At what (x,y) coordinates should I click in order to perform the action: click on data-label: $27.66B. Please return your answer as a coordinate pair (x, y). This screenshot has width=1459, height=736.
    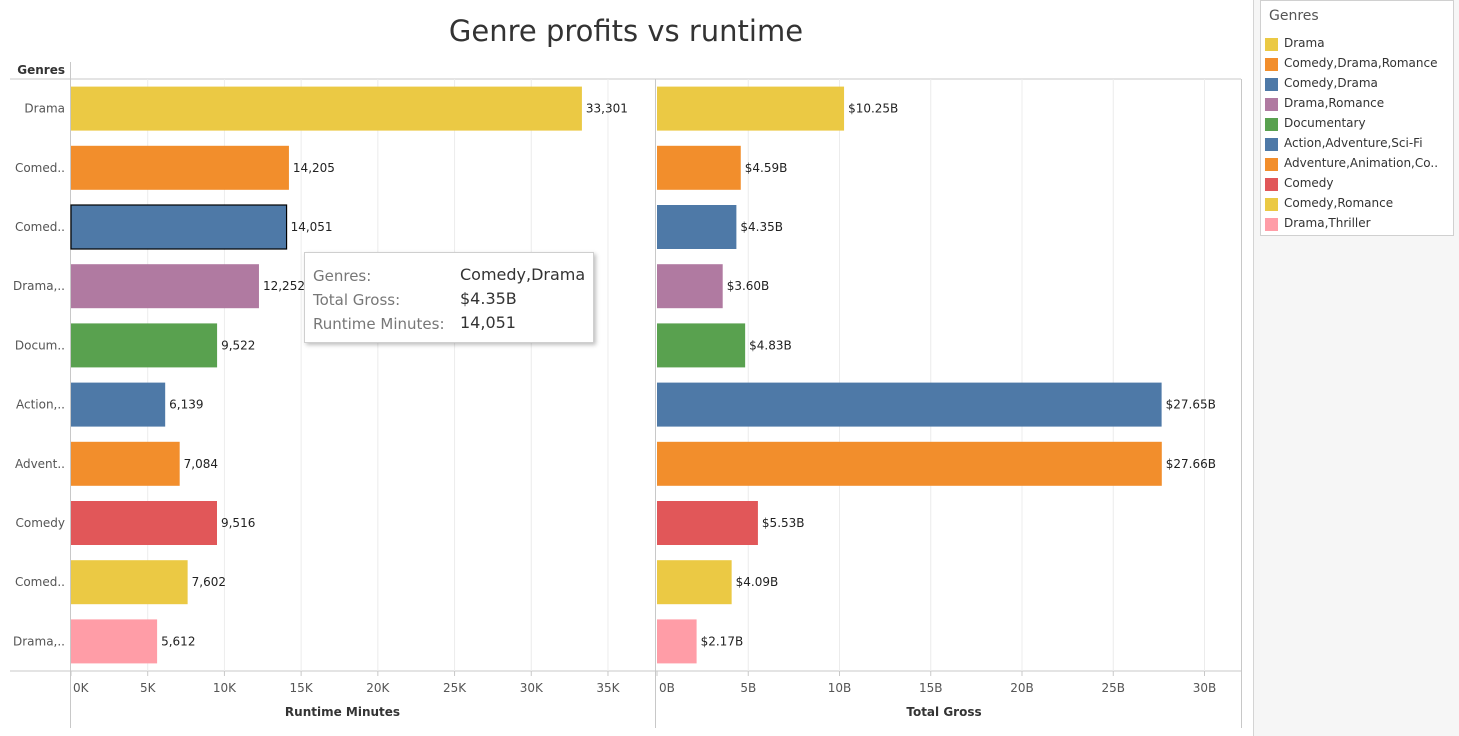
    Looking at the image, I should click on (1191, 464).